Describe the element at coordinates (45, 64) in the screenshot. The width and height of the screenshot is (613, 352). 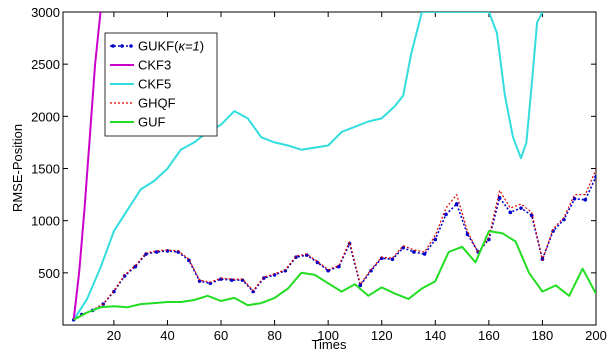
I see `y-tick-label: 2500` at that location.